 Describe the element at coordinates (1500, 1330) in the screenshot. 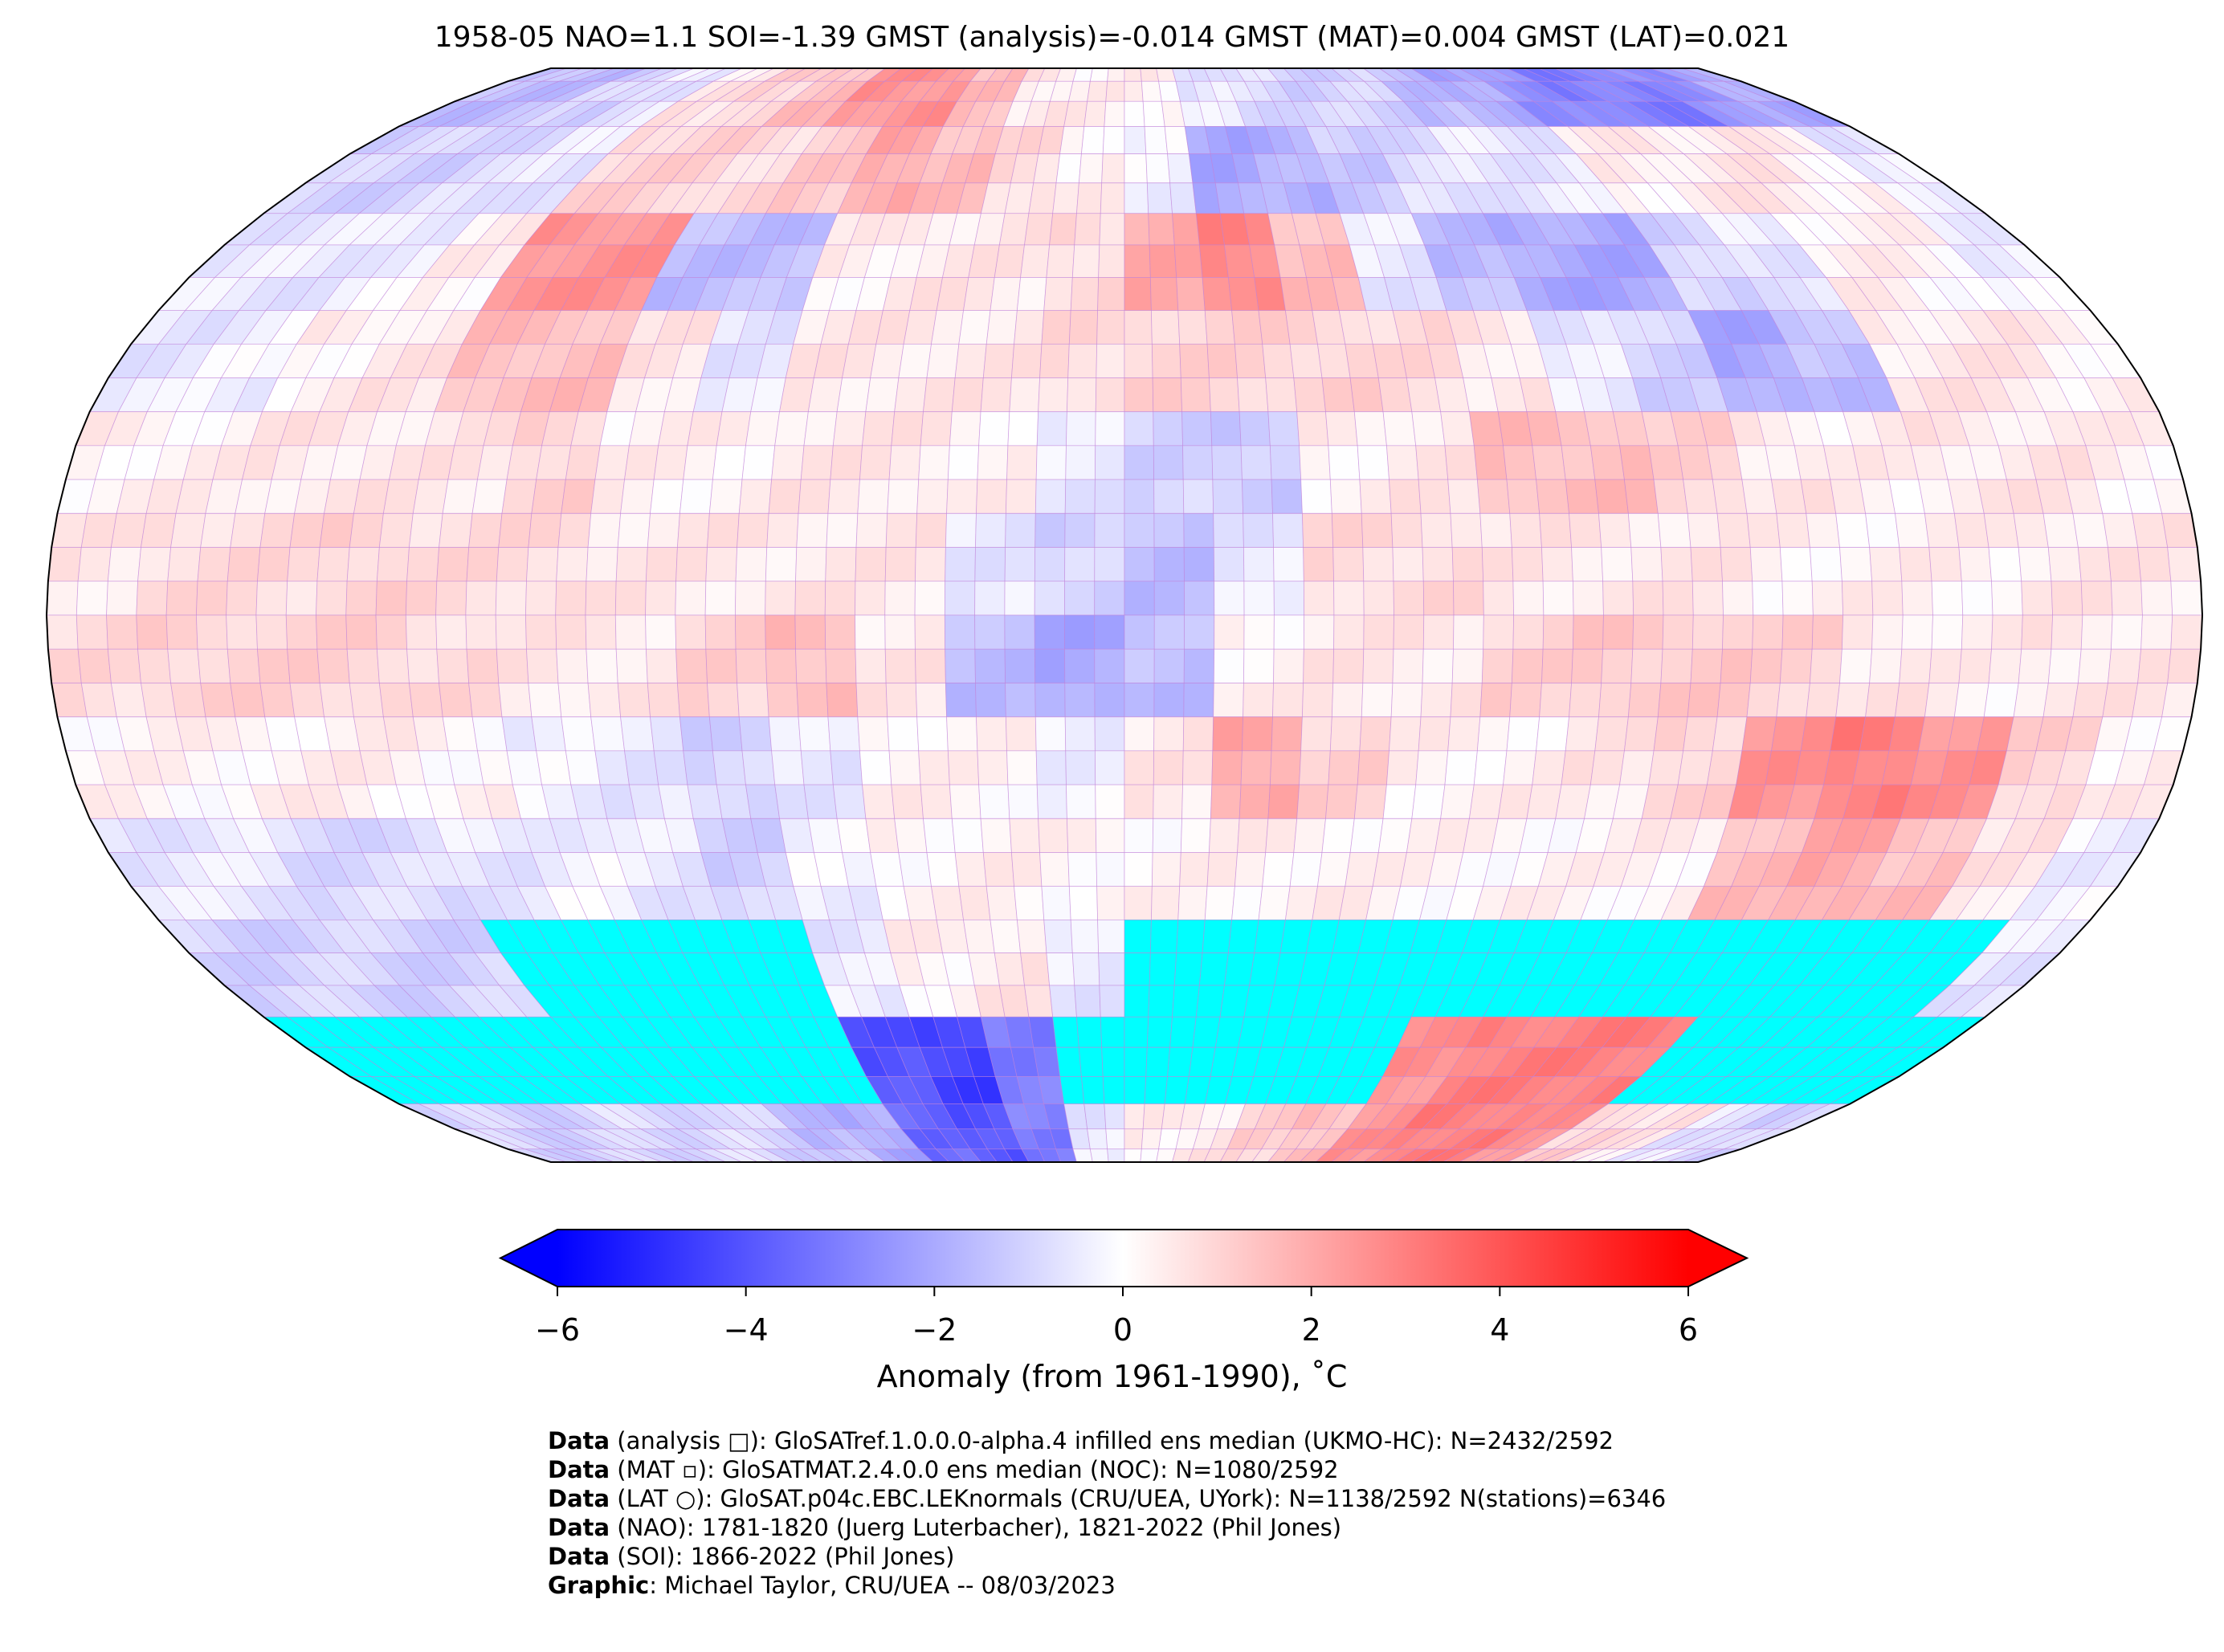

I see `colorbar-tick-label: 4` at that location.